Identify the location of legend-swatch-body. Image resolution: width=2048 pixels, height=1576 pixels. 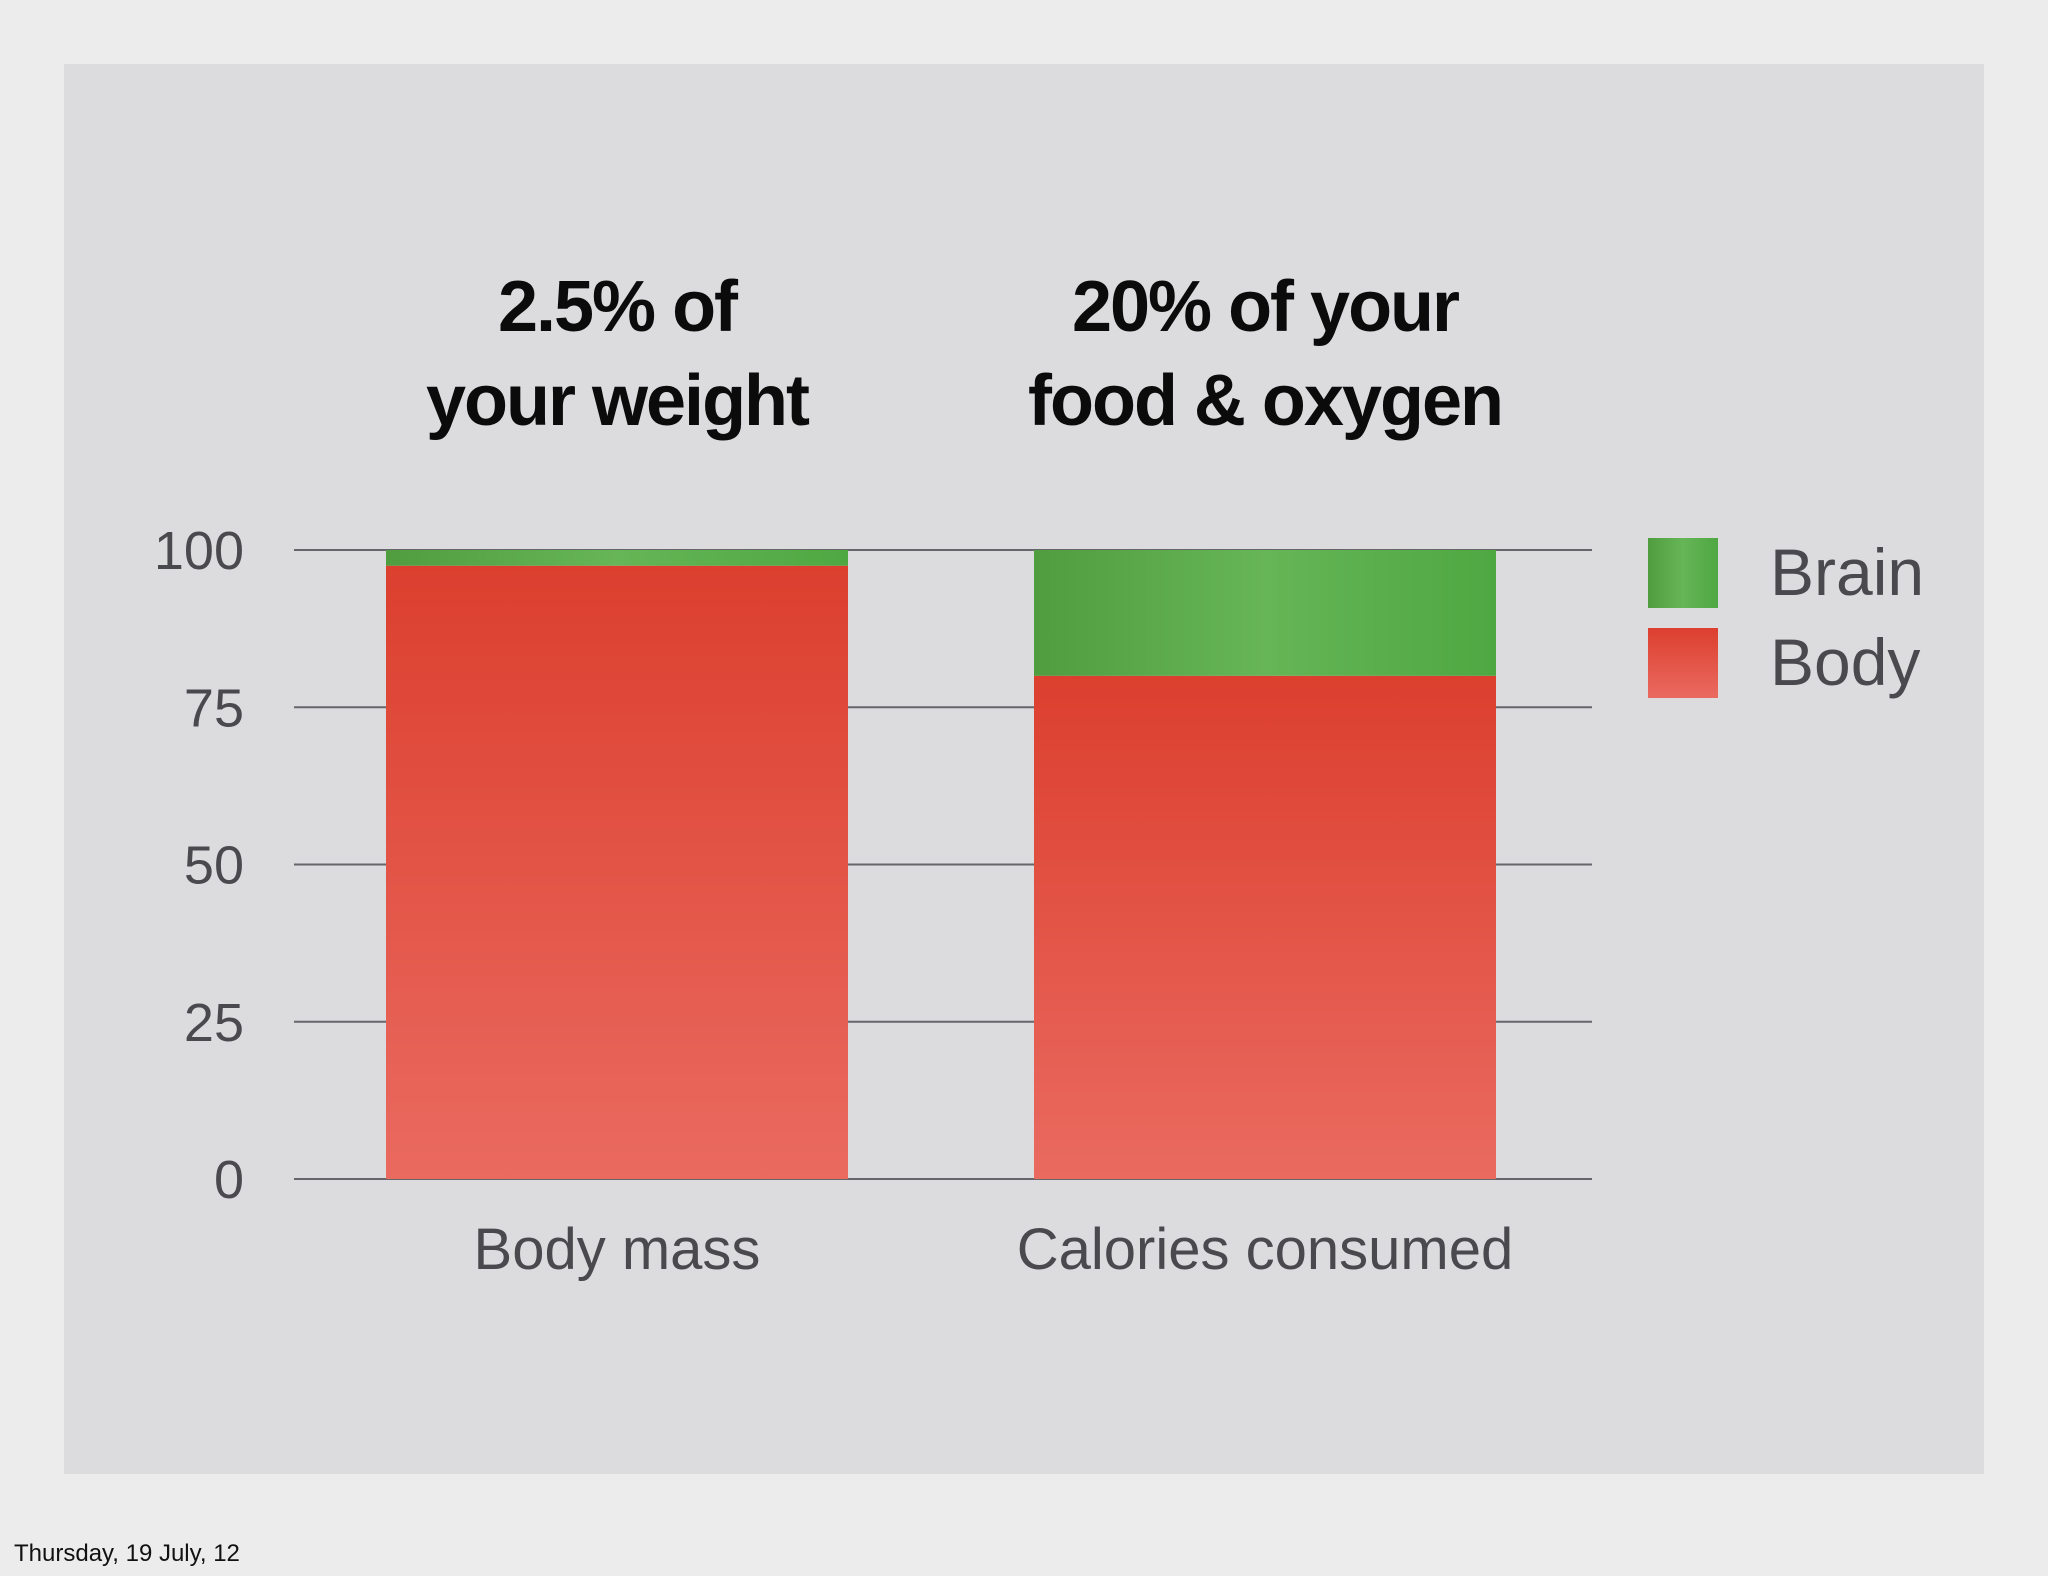
(1683, 663).